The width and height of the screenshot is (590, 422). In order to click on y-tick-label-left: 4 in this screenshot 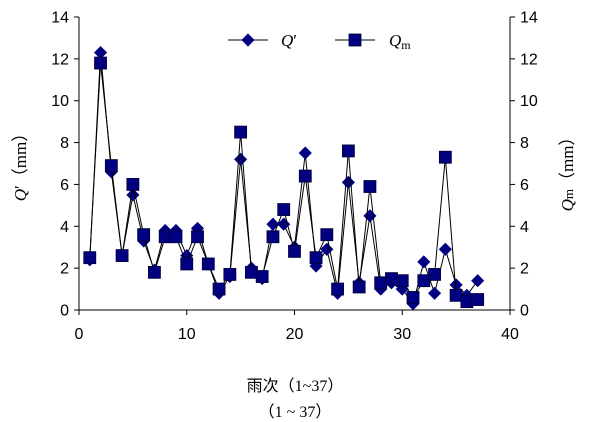, I will do `click(64, 227)`.